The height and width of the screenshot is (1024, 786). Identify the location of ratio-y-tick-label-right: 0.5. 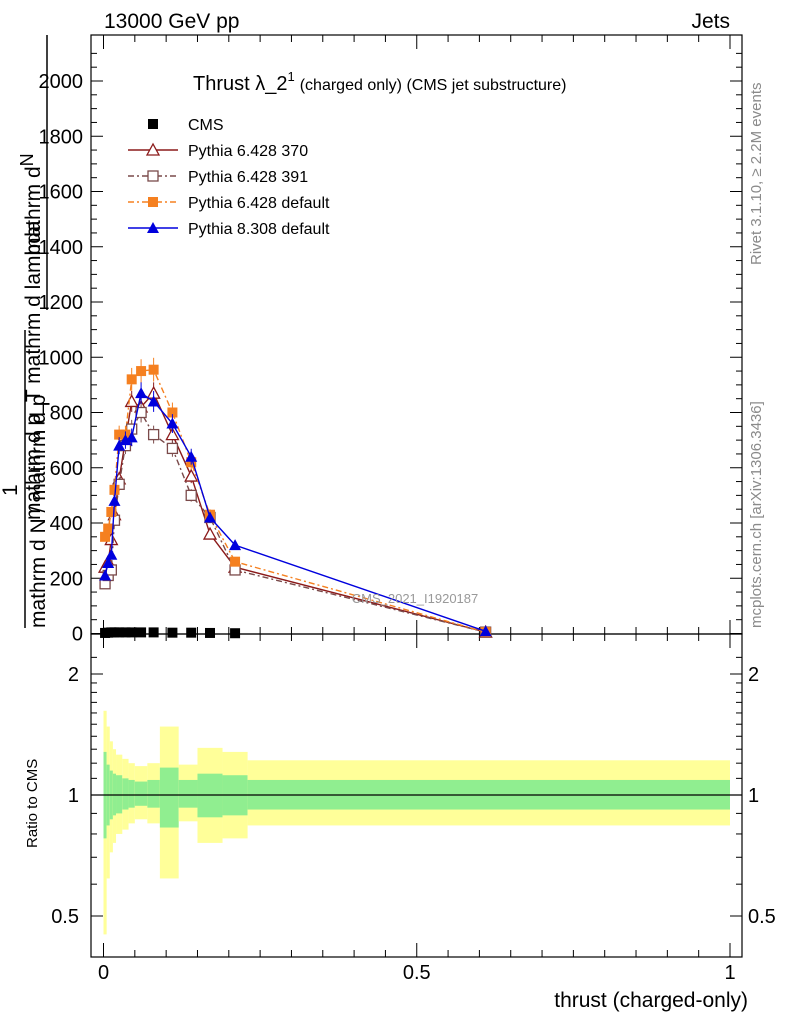
(762, 917).